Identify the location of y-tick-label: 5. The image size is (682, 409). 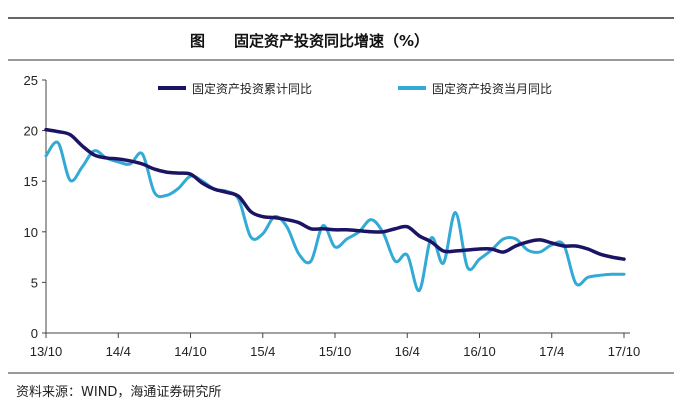
(34, 282).